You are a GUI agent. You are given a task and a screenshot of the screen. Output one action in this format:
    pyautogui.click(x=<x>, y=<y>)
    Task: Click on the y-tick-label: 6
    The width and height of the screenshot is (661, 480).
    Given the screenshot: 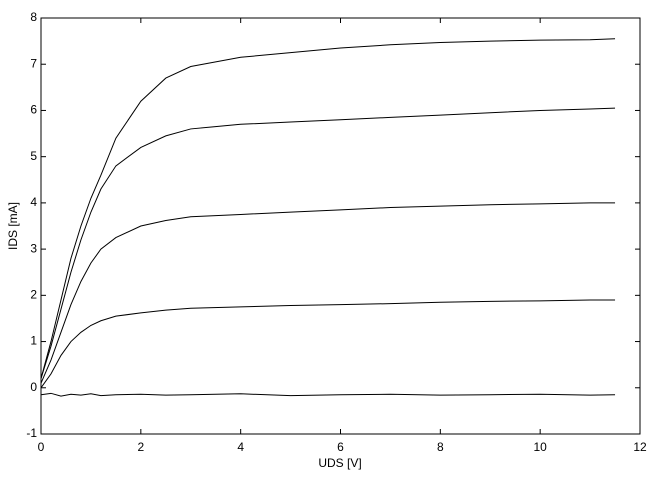 What is the action you would take?
    pyautogui.click(x=33, y=110)
    